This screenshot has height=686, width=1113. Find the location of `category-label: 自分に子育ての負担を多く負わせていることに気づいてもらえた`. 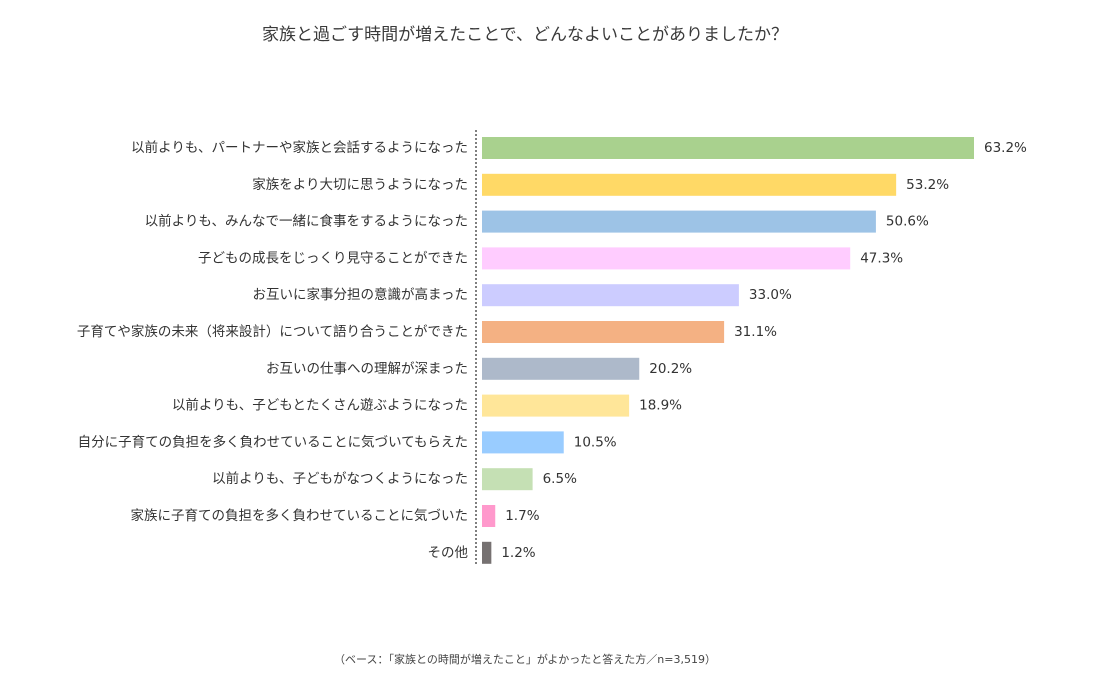

category-label: 自分に子育ての負担を多く負わせていることに気づいてもらえた is located at coordinates (273, 441).